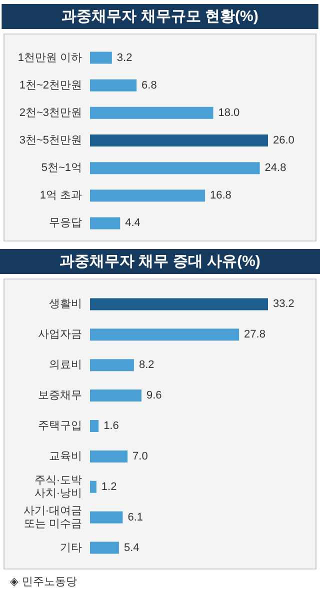 The height and width of the screenshot is (600, 320). What do you see at coordinates (132, 548) in the screenshot?
I see `data-label: 5.4` at bounding box center [132, 548].